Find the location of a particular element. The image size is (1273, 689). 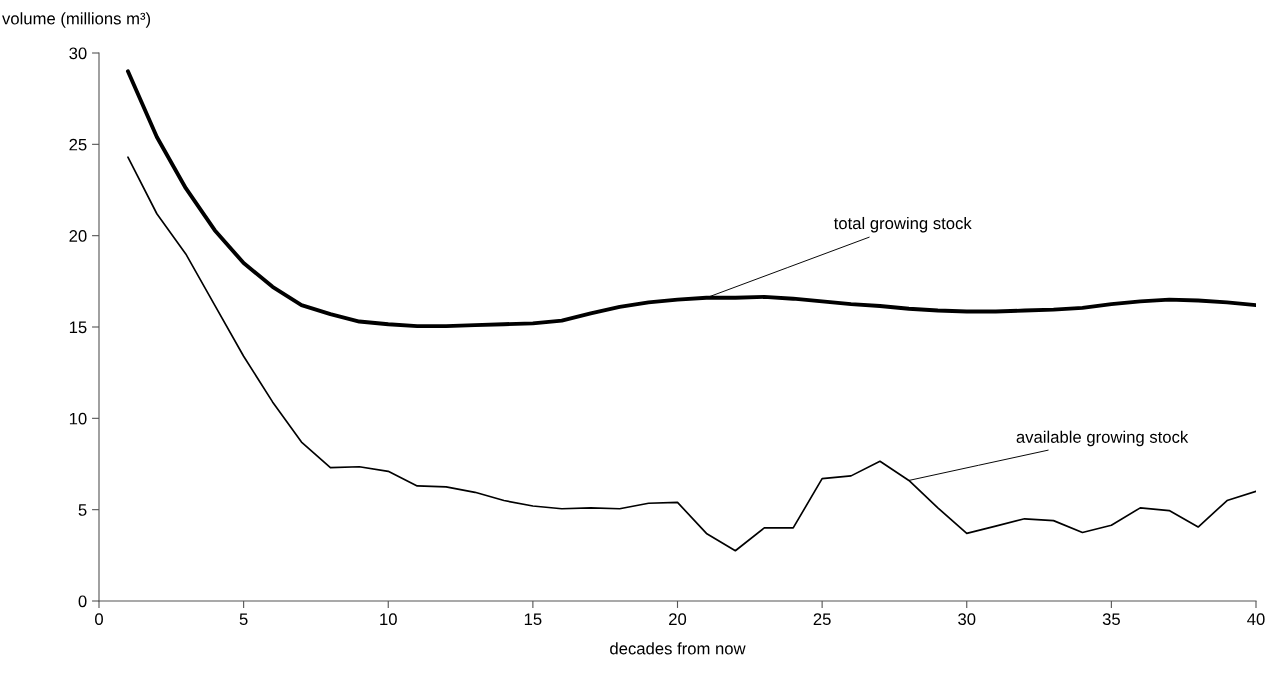

x-tick-label: 15 is located at coordinates (533, 619).